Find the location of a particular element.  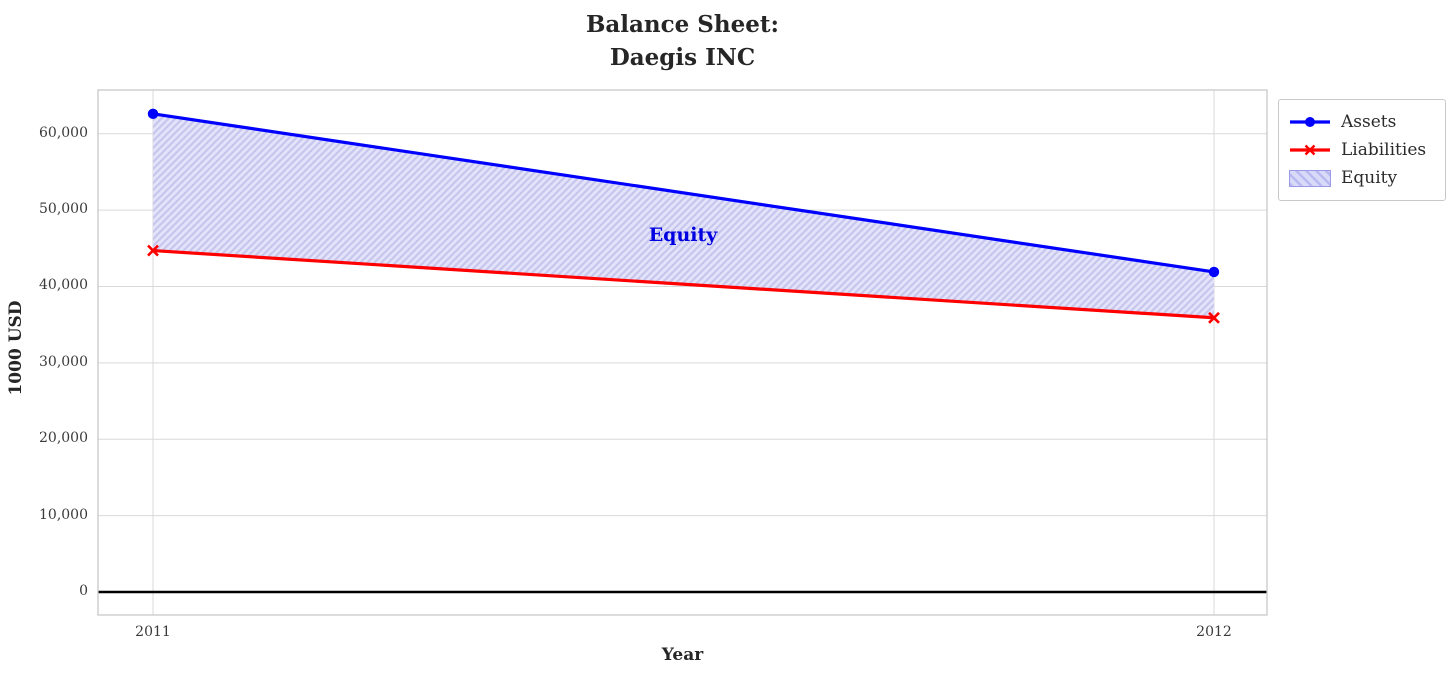

x-tick-label: 2011 is located at coordinates (153, 632).